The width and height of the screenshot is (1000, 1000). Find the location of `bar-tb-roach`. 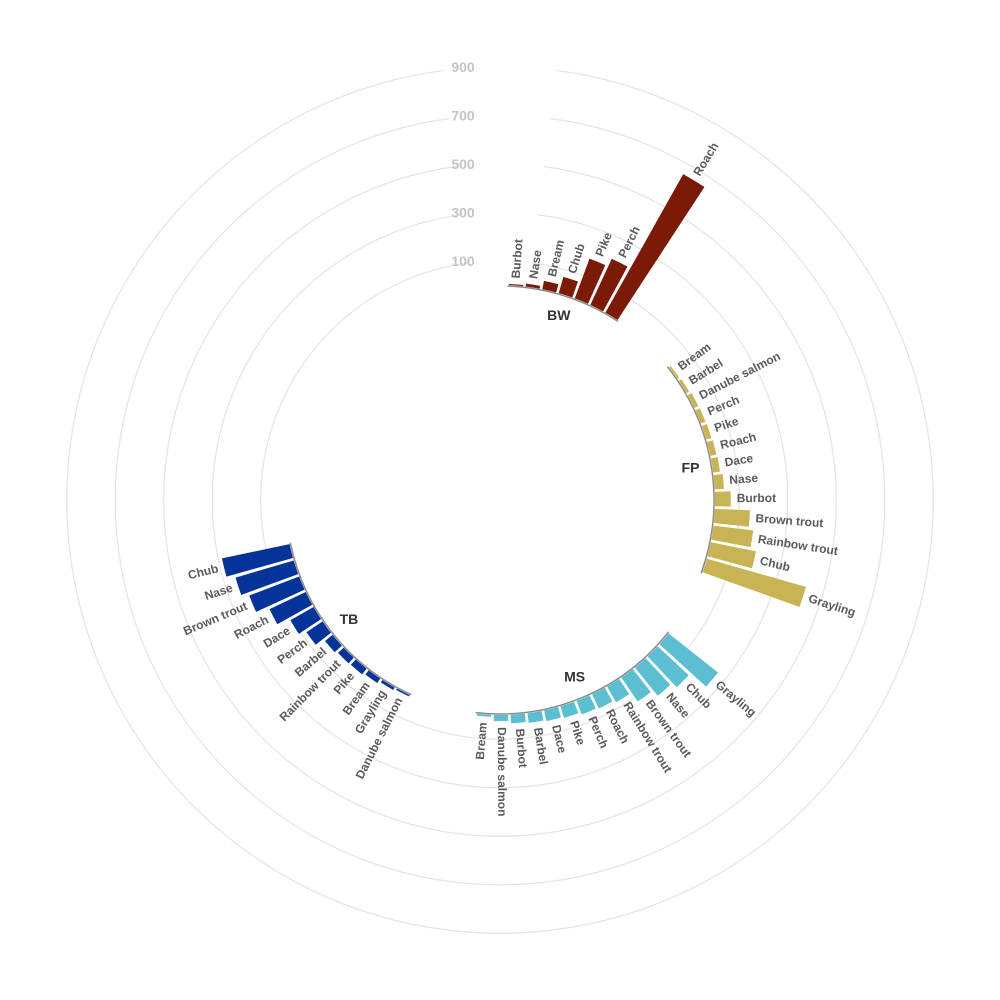

bar-tb-roach is located at coordinates (291, 608).